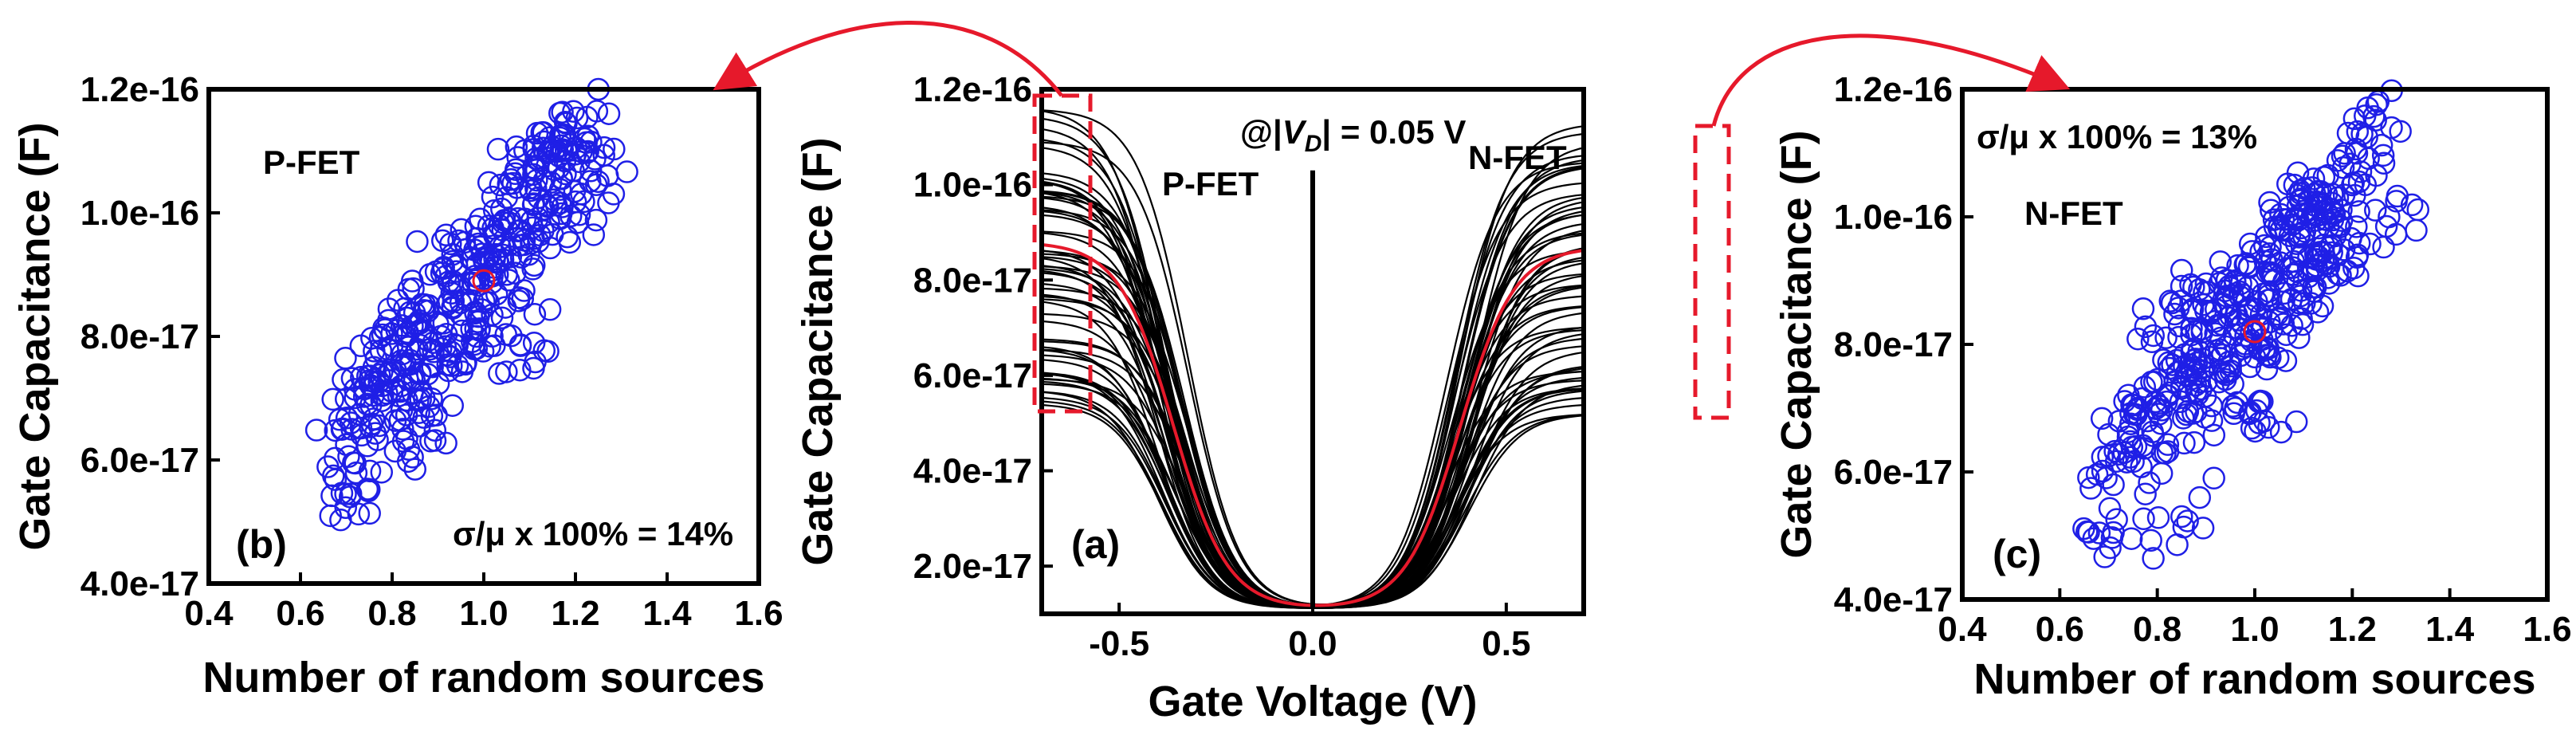 Image resolution: width=2576 pixels, height=735 pixels. What do you see at coordinates (1119, 644) in the screenshot?
I see `x-tick-label: -0.5` at bounding box center [1119, 644].